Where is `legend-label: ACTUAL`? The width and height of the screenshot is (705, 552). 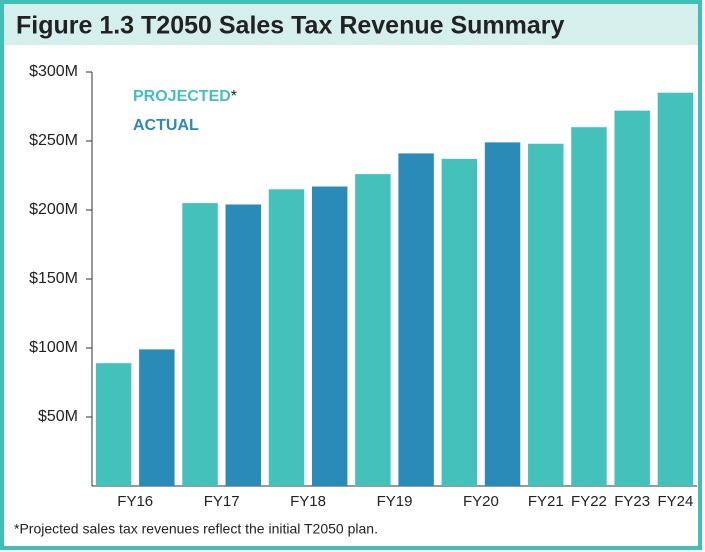 legend-label: ACTUAL is located at coordinates (166, 125).